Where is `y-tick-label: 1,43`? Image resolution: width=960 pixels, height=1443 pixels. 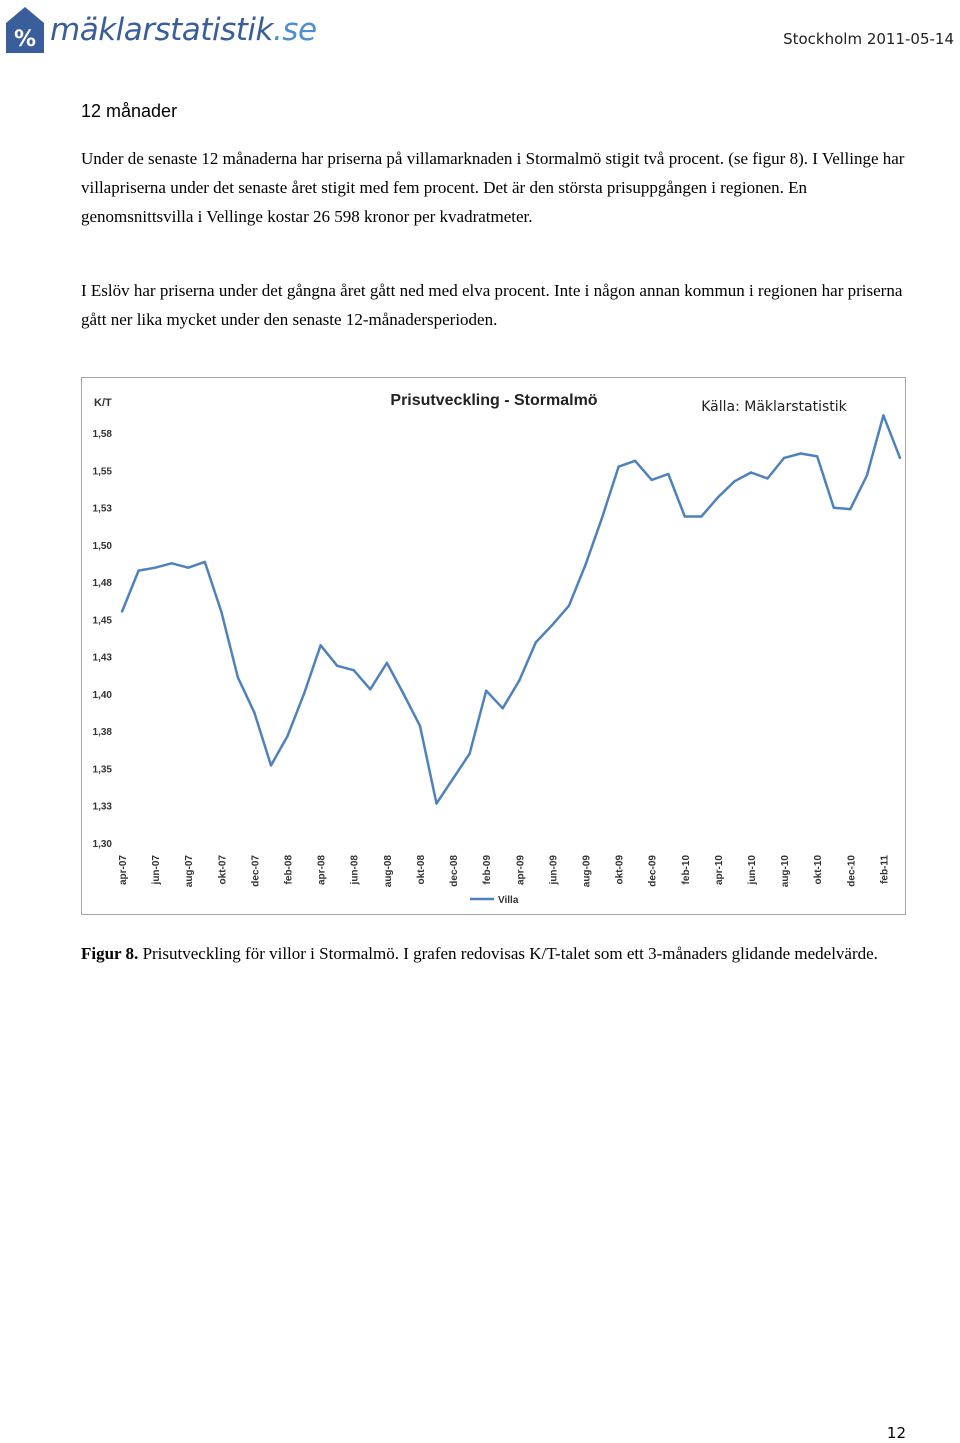 y-tick-label: 1,43 is located at coordinates (103, 658).